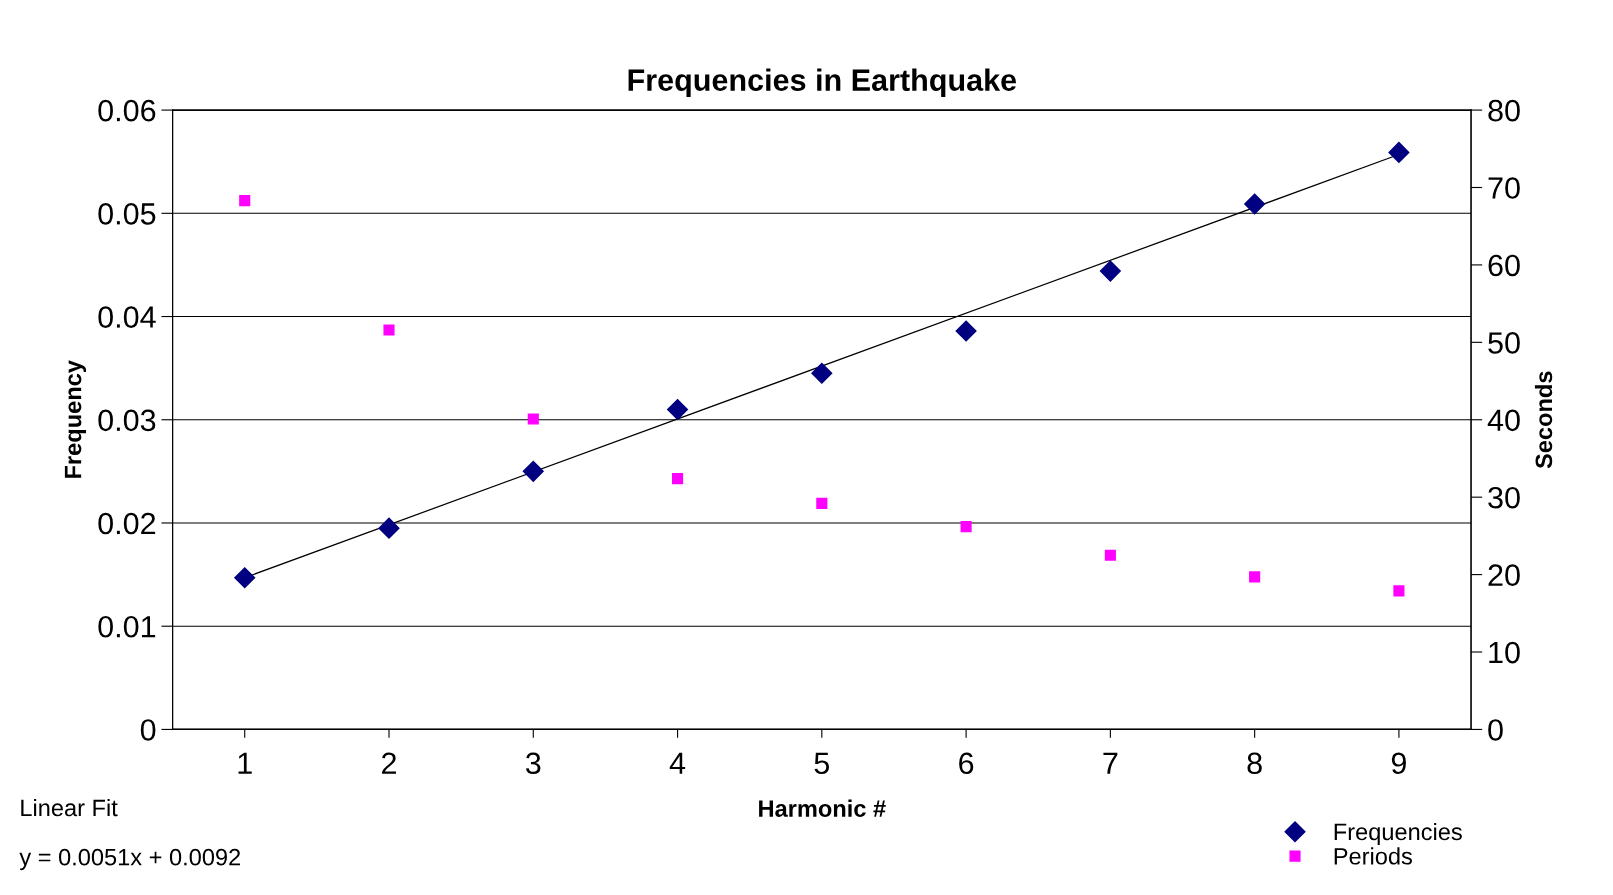  What do you see at coordinates (1504, 343) in the screenshot?
I see `y2-tick-label: 50` at bounding box center [1504, 343].